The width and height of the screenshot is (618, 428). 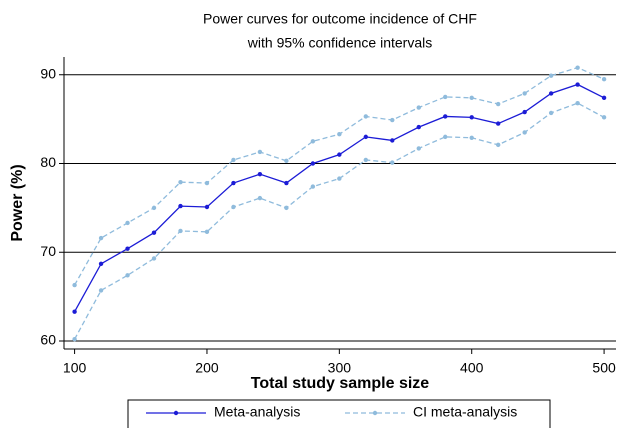 I want to click on x-tick-label: 200, so click(x=207, y=368).